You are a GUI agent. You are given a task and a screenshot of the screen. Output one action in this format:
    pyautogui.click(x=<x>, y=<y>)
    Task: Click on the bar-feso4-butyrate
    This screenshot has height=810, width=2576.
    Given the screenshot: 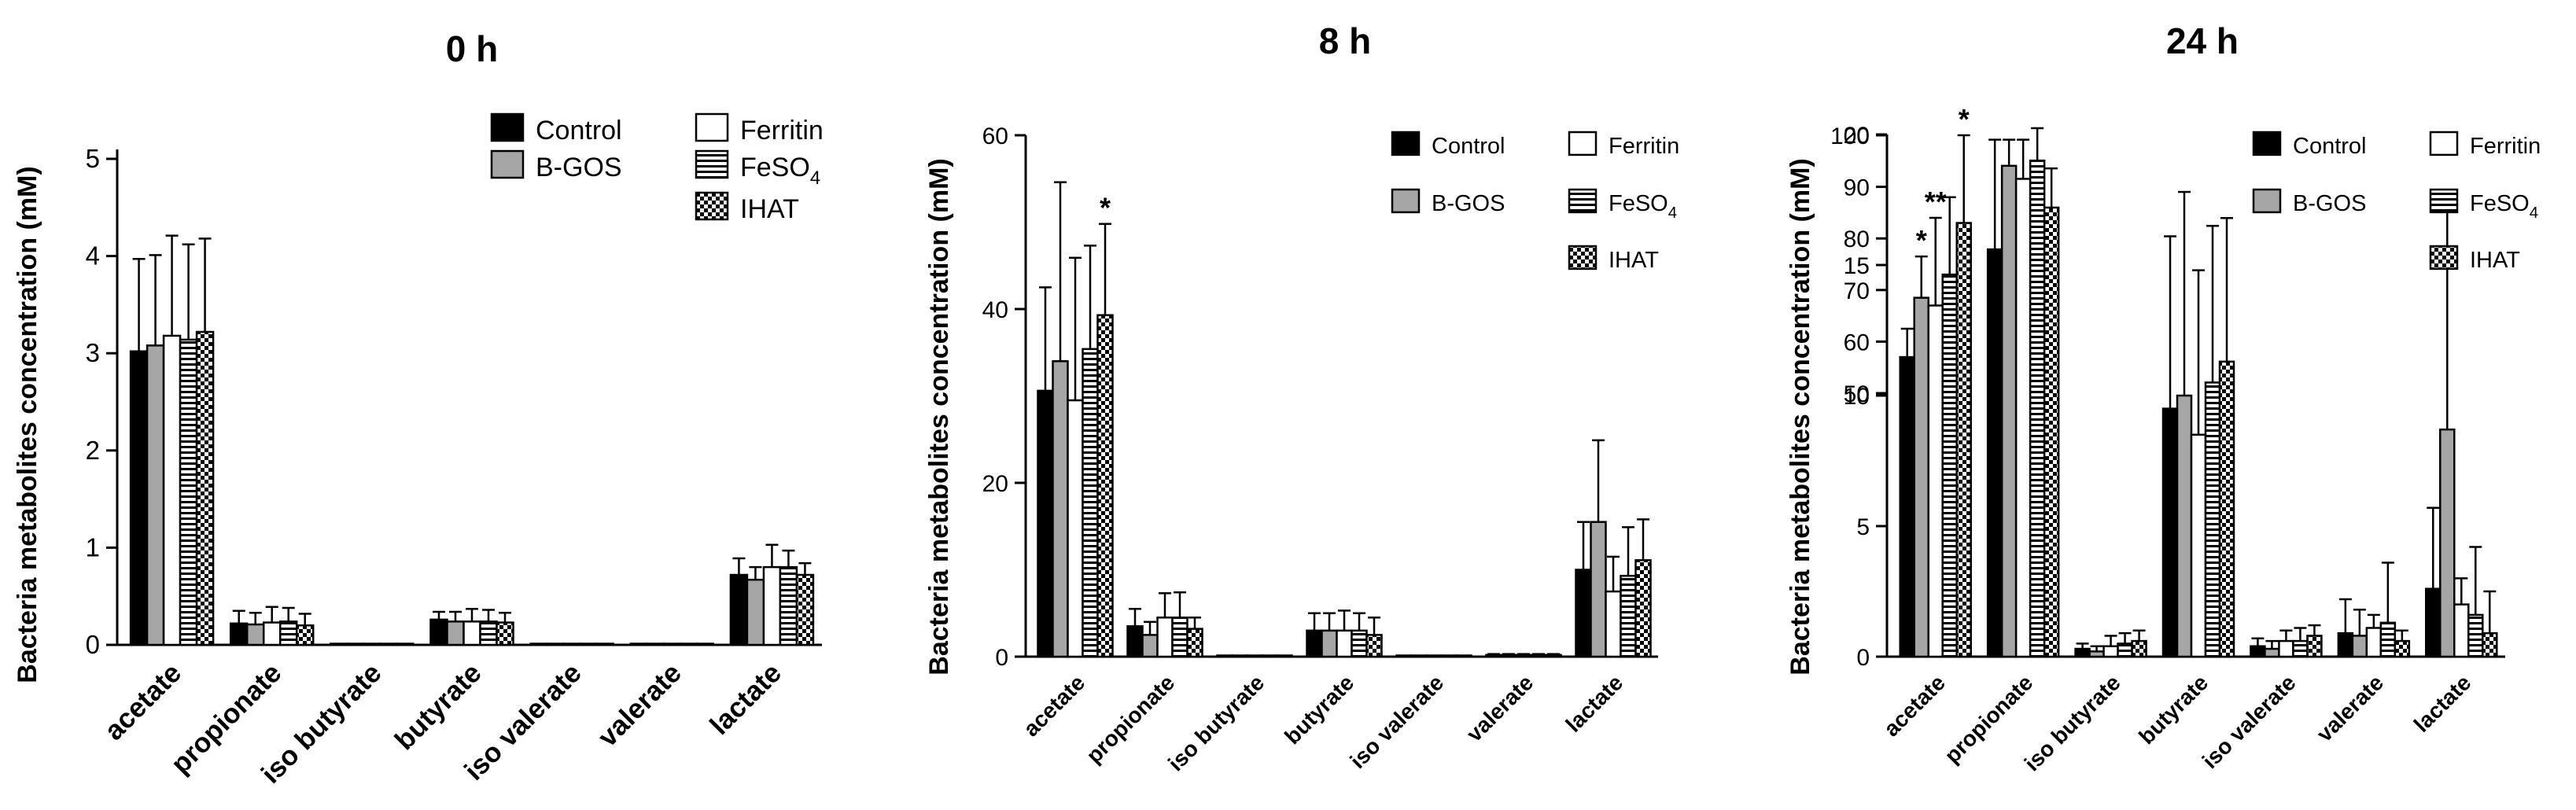 What is the action you would take?
    pyautogui.click(x=2212, y=519)
    